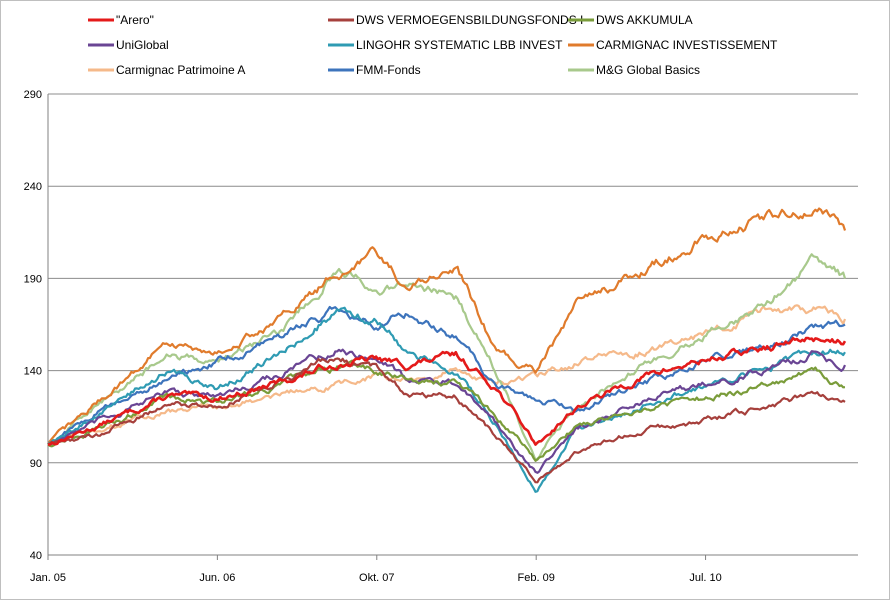 Image resolution: width=890 pixels, height=600 pixels. Describe the element at coordinates (135, 20) in the screenshot. I see `legend-label: "Arero"` at that location.